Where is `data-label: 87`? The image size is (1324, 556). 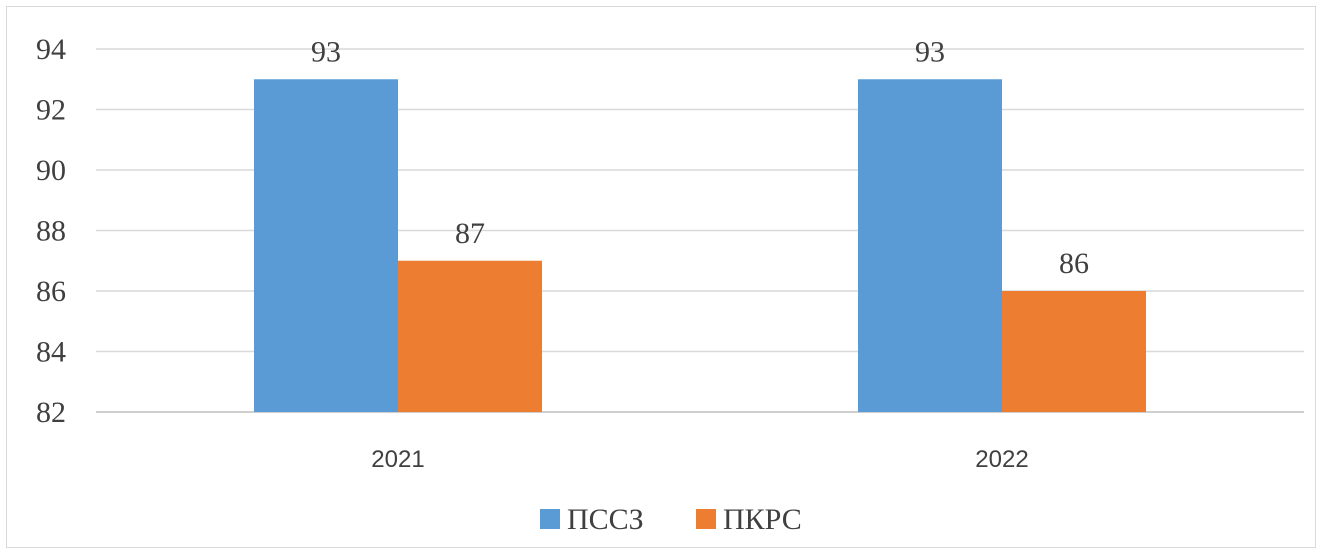 data-label: 87 is located at coordinates (470, 233).